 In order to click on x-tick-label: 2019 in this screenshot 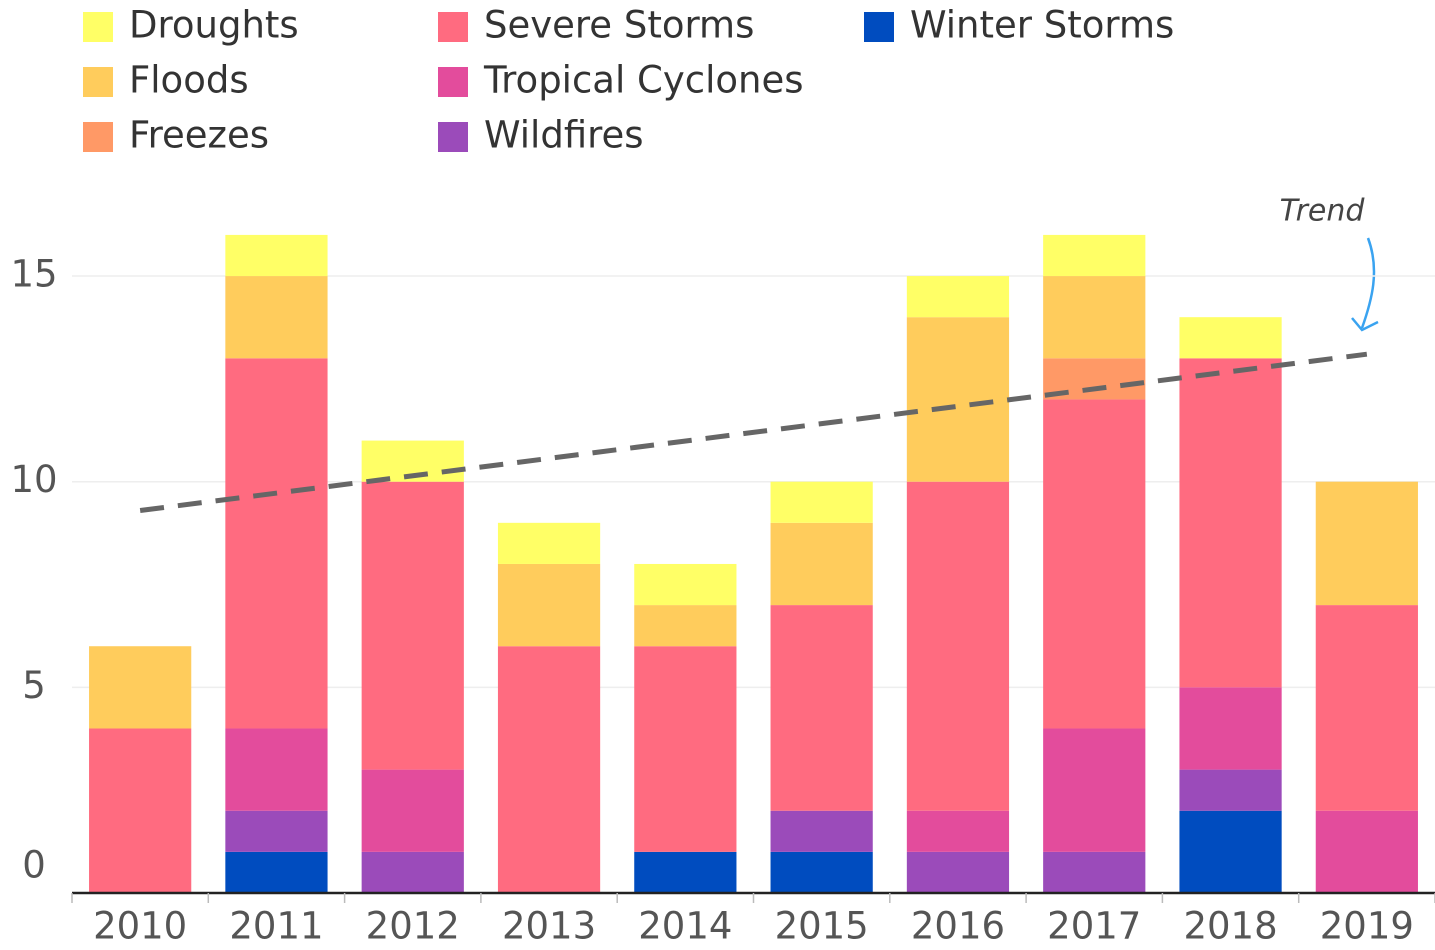, I will do `click(1367, 926)`.